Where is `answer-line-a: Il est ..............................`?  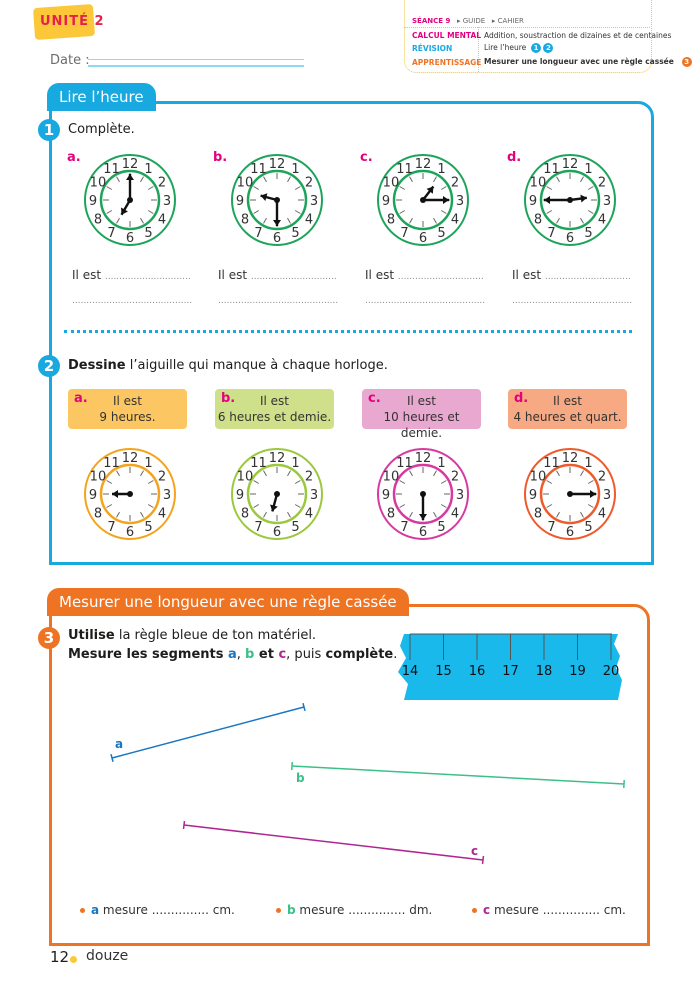
answer-line-a: Il est .............................. is located at coordinates (131, 275).